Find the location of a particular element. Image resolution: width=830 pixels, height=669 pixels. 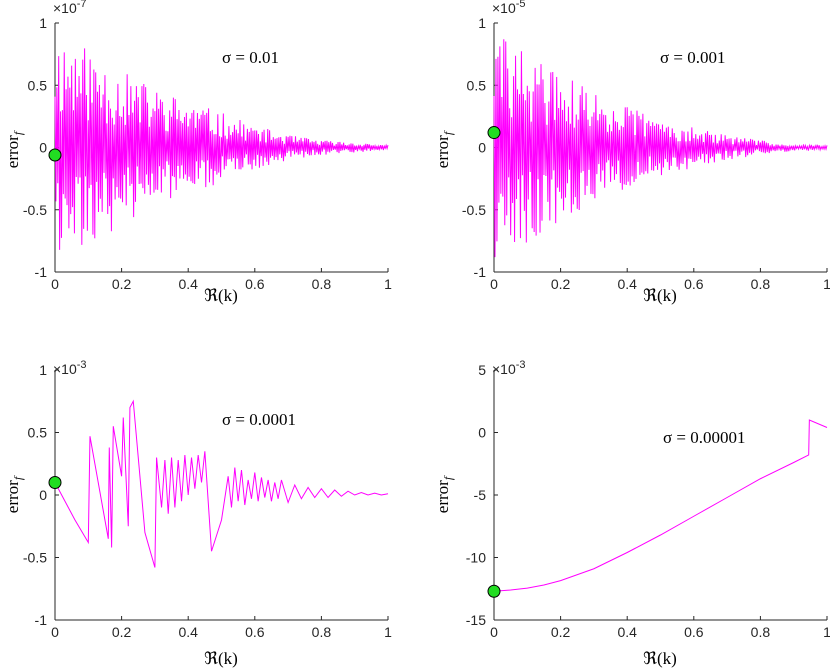

exponent-label: ×10⁻⁷ is located at coordinates (70, 8).